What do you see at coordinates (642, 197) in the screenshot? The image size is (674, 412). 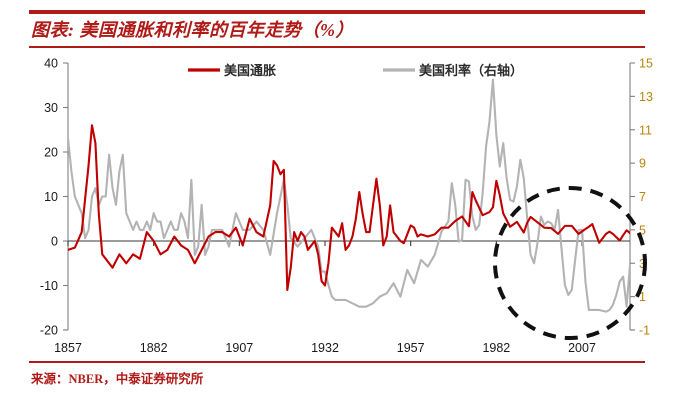 I see `right-axis-label: 7` at bounding box center [642, 197].